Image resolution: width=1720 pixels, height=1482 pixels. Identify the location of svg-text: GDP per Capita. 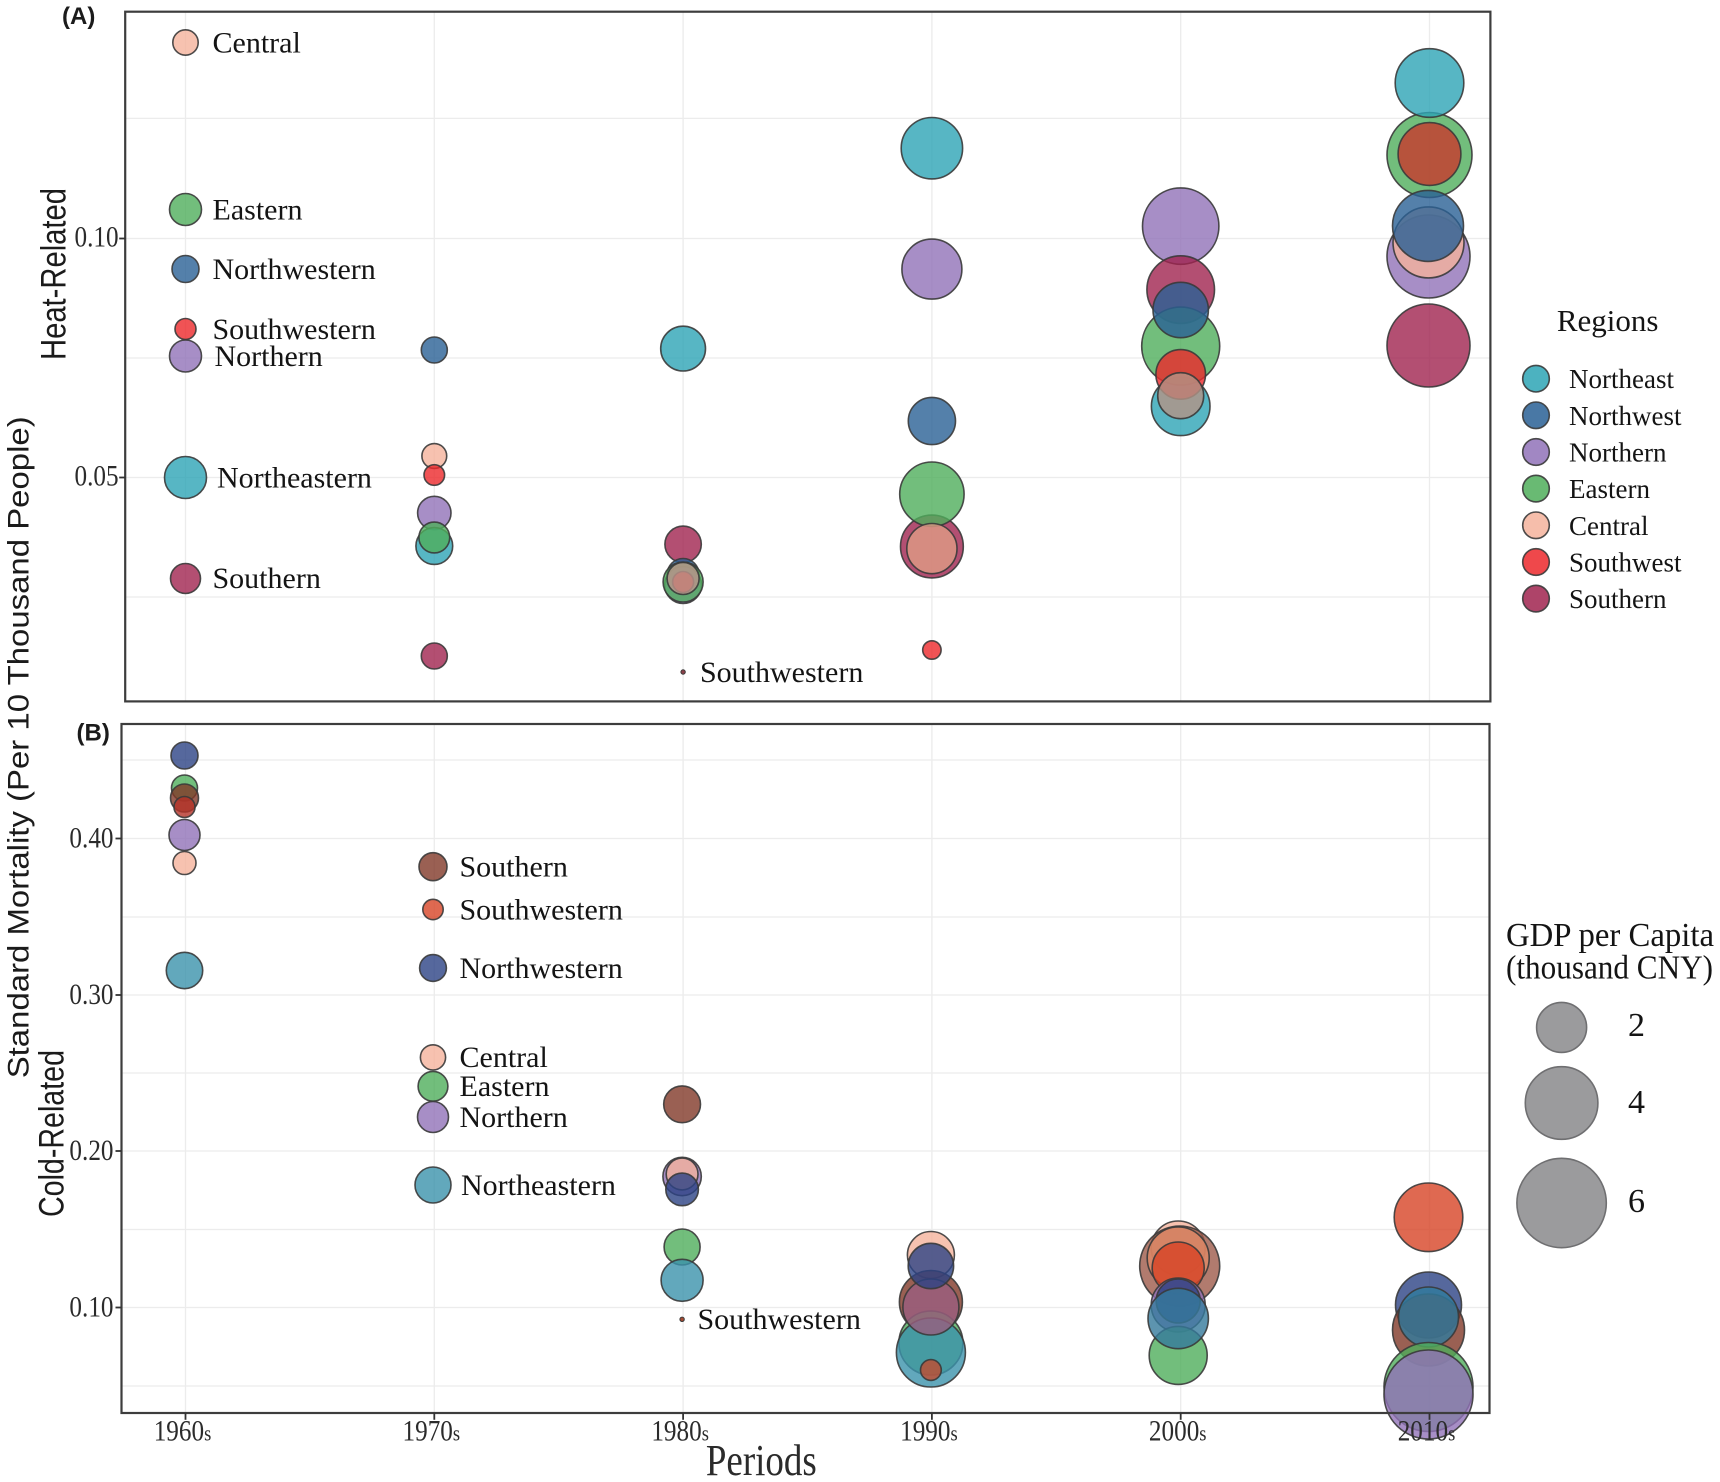
(1610, 935).